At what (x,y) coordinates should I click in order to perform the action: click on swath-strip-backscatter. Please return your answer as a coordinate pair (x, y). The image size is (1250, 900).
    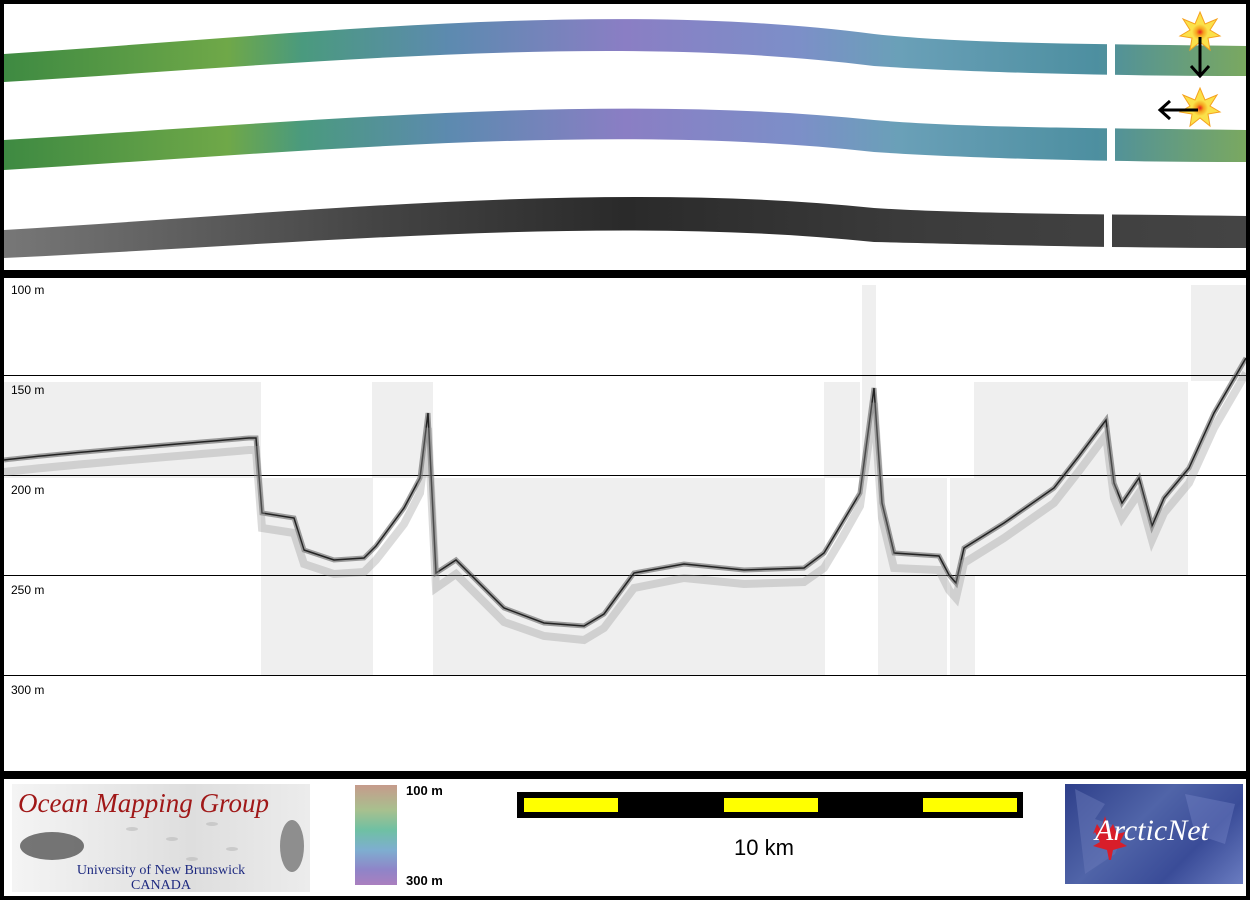
    Looking at the image, I should click on (625, 227).